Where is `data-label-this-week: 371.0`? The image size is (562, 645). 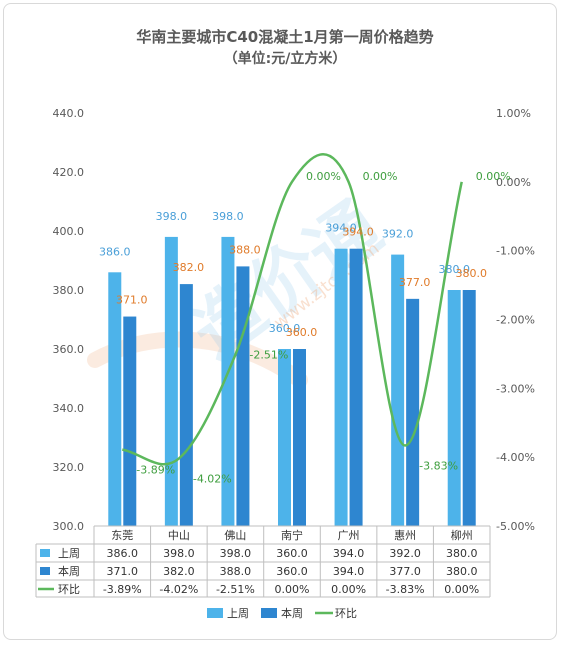
data-label-this-week: 371.0 is located at coordinates (132, 300).